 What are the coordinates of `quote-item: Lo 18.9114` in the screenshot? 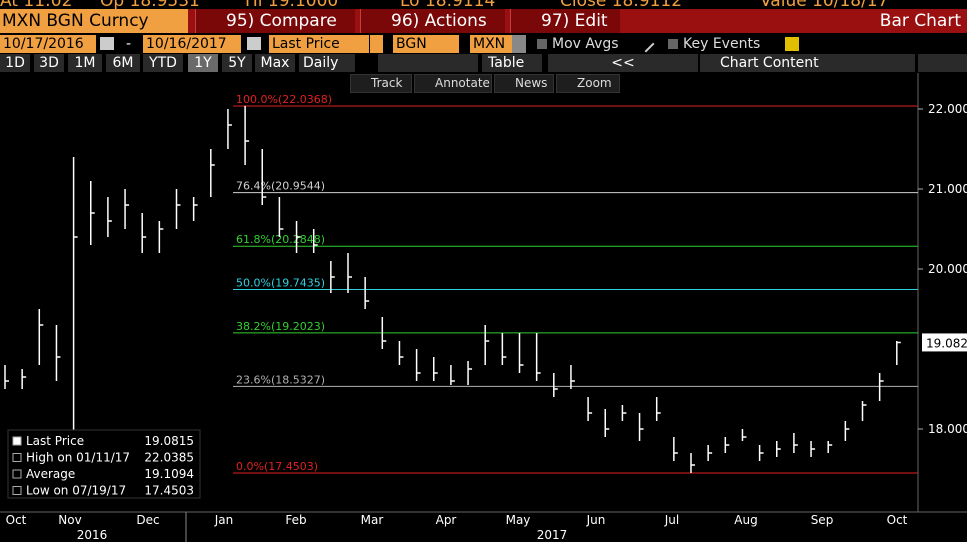 It's located at (448, 5).